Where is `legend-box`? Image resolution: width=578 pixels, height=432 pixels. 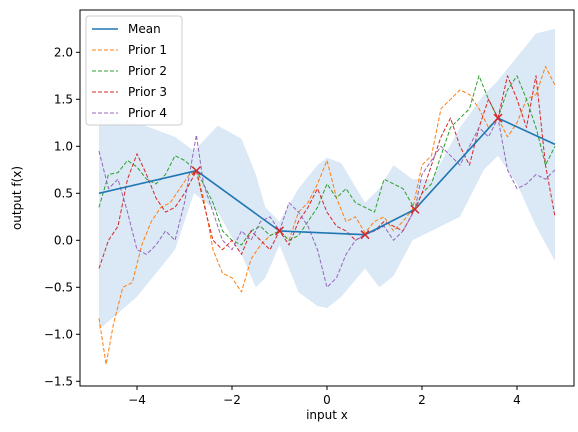
legend-box is located at coordinates (134, 70).